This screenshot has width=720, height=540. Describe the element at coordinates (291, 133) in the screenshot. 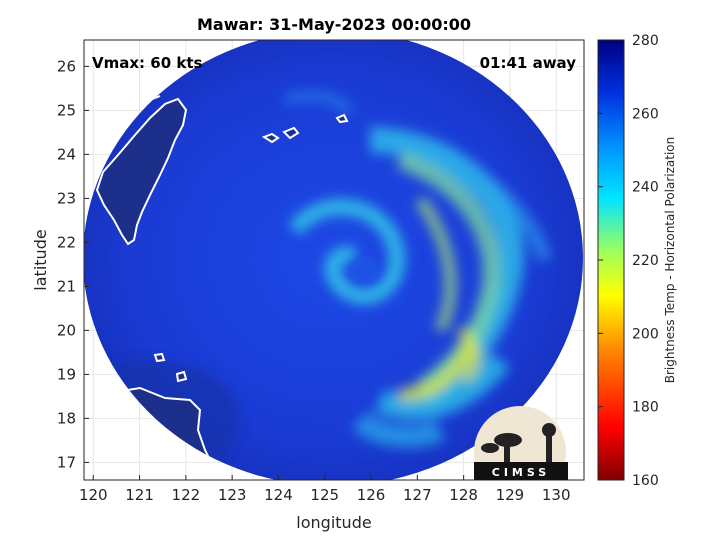

I see `island-iriomote` at that location.